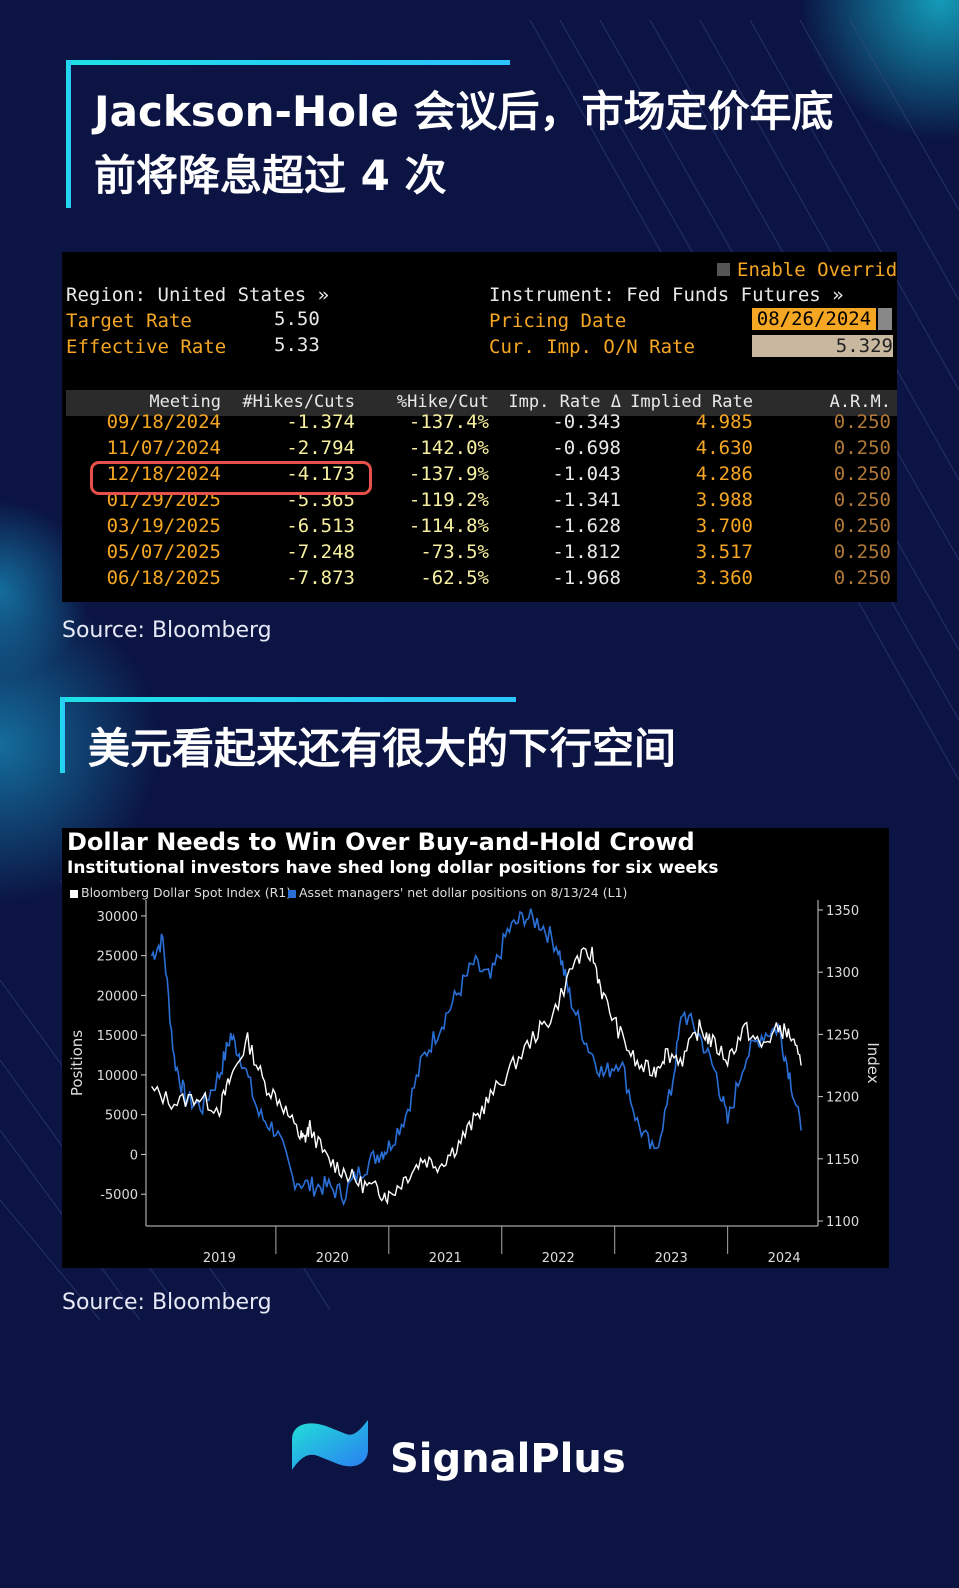 This screenshot has height=1588, width=959. Describe the element at coordinates (723, 269) in the screenshot. I see `override-checkbox` at that location.